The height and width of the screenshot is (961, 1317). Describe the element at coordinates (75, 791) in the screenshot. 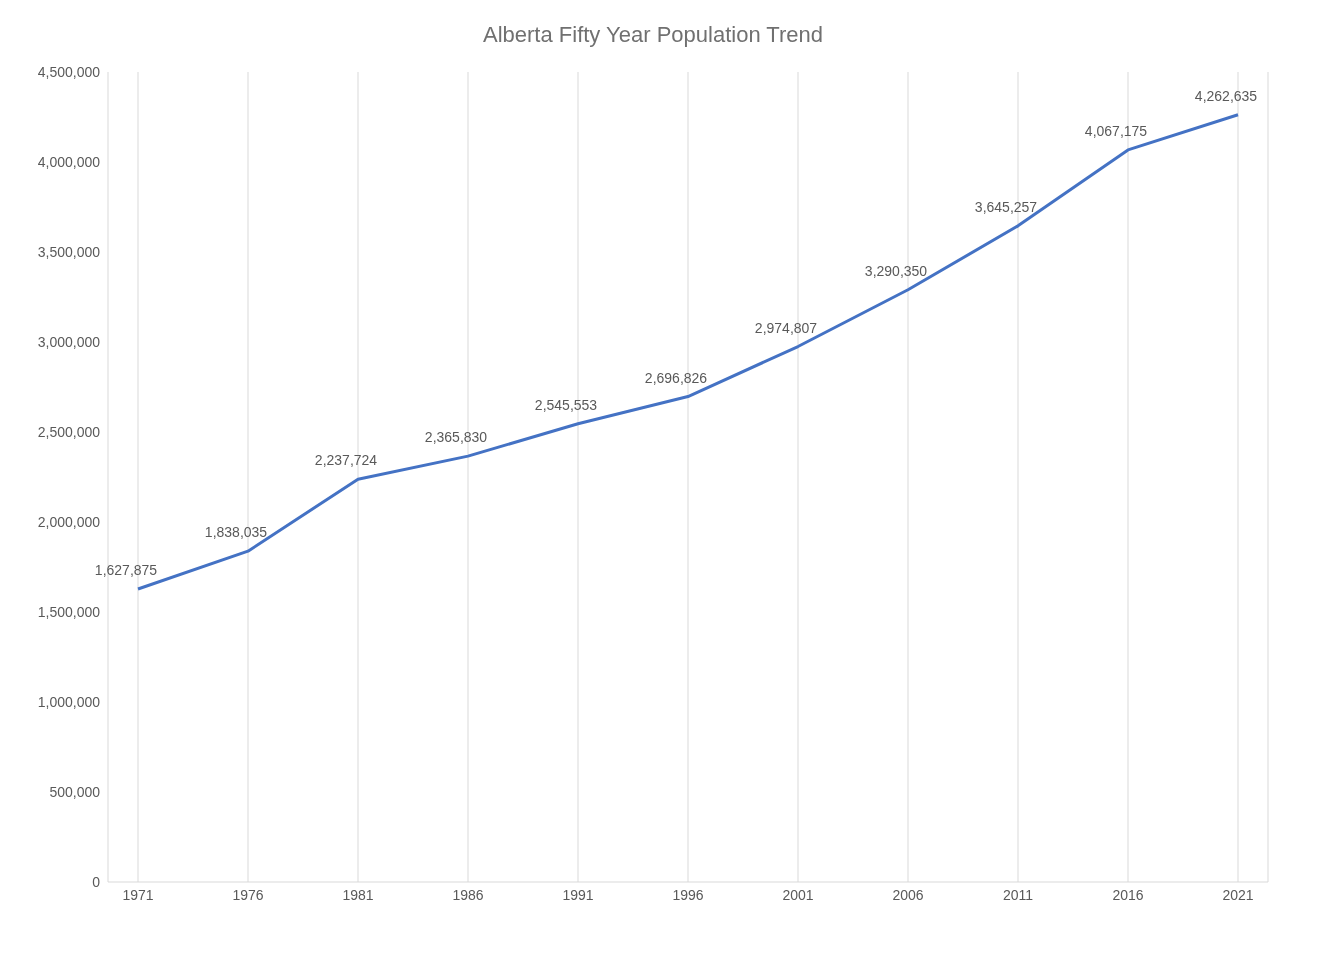

I see `y-tick-label: 500,000` at that location.